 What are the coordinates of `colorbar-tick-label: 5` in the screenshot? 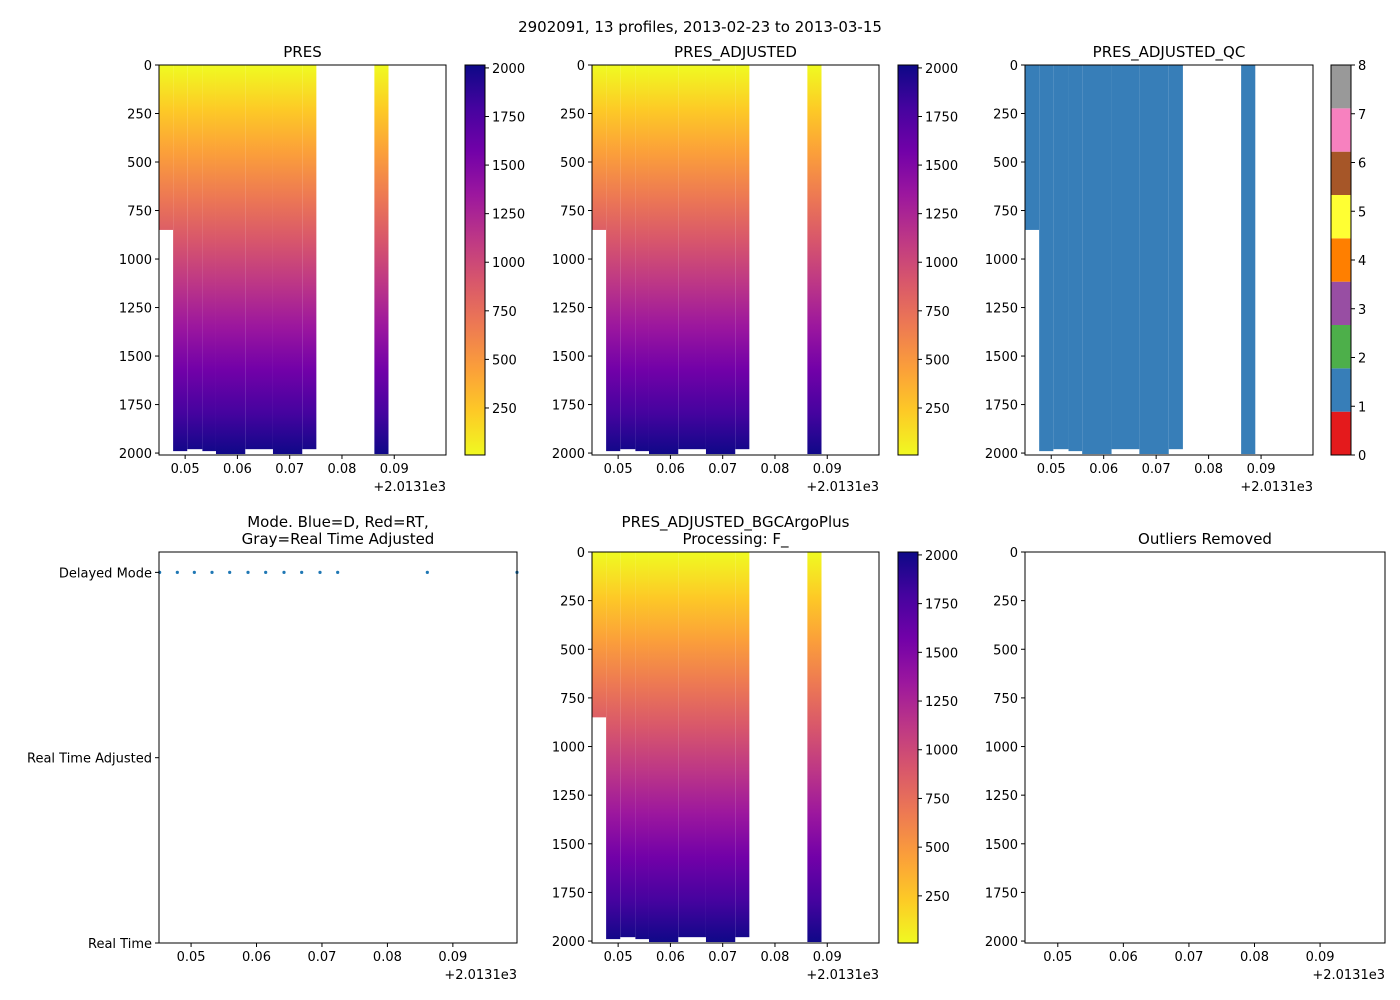 It's located at (1362, 212).